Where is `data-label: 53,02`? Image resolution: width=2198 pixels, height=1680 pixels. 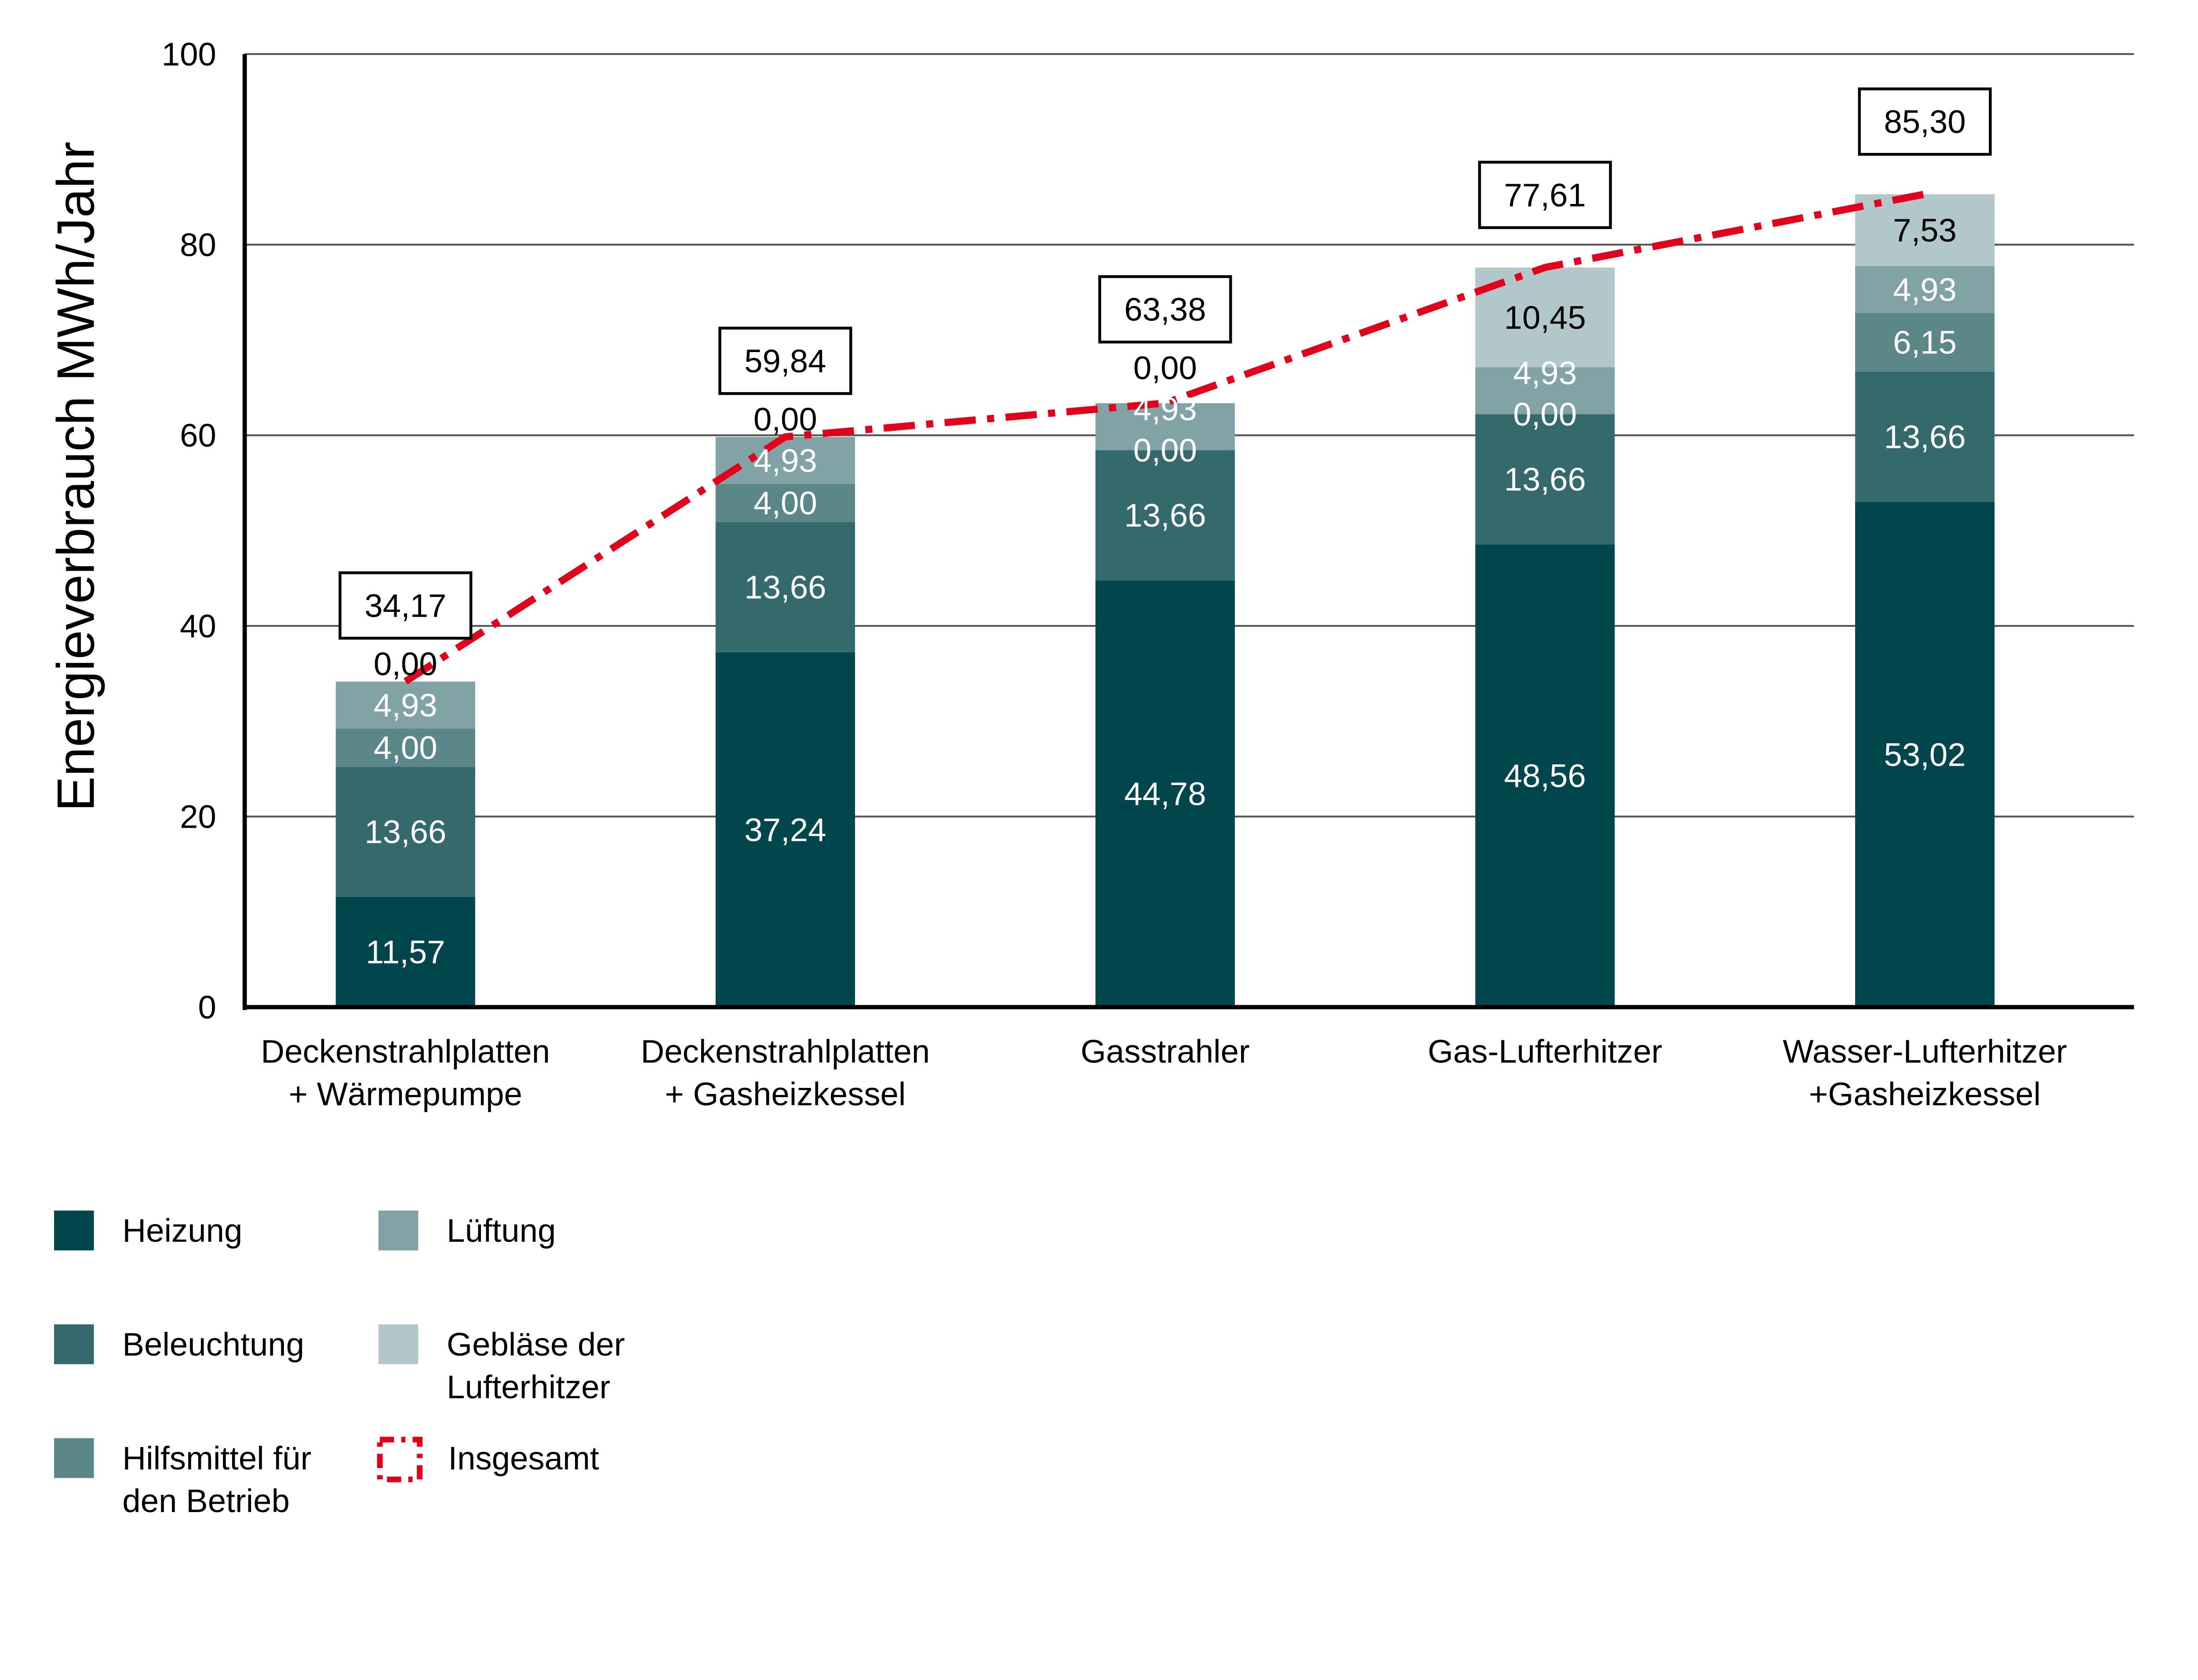
data-label: 53,02 is located at coordinates (1925, 754).